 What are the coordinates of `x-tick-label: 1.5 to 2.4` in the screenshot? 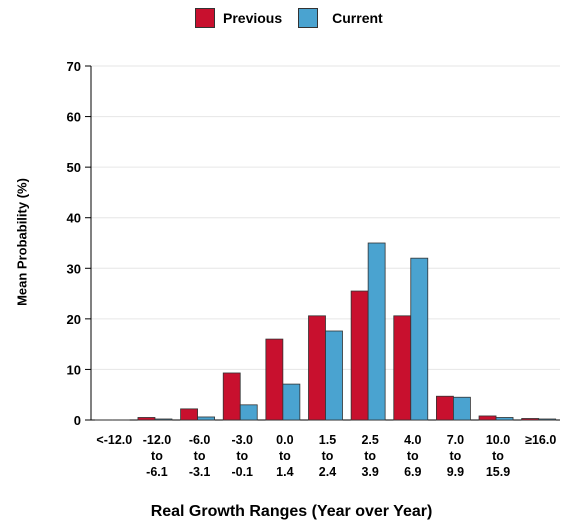 It's located at (327, 456).